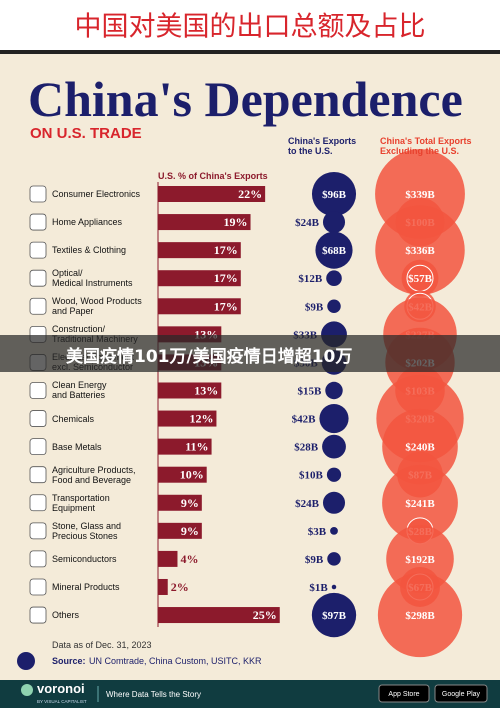  I want to click on bubble-label: $339B, so click(420, 195).